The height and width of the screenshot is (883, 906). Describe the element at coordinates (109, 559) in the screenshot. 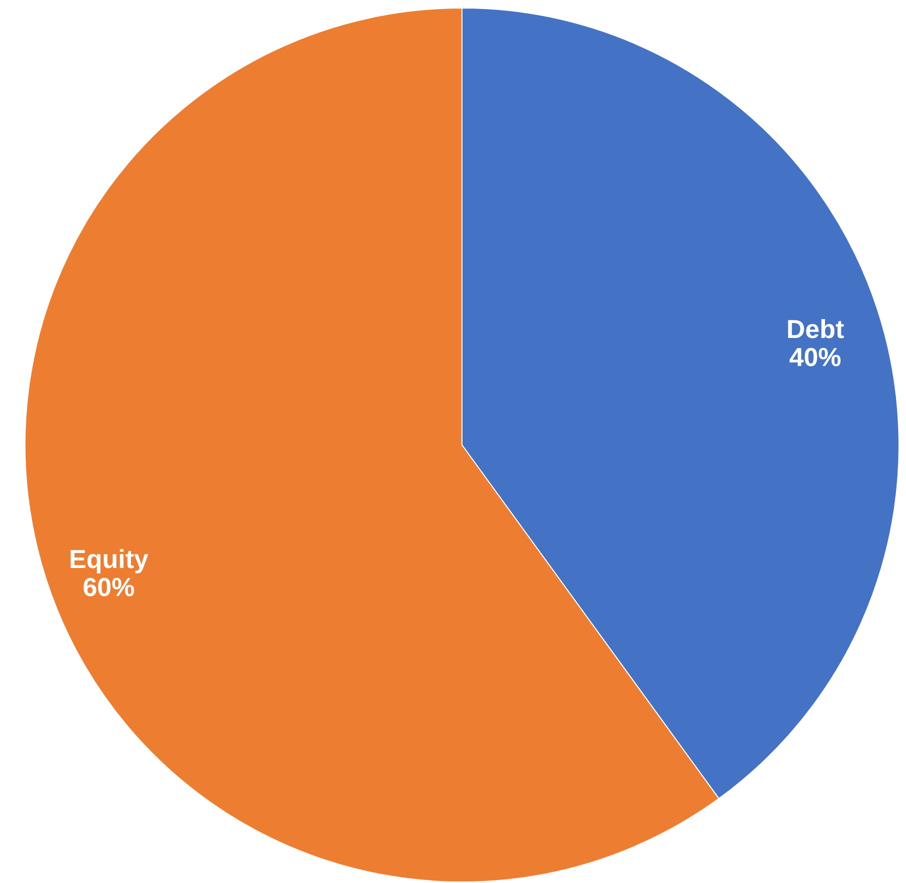

I see `slice-label: Equity` at that location.